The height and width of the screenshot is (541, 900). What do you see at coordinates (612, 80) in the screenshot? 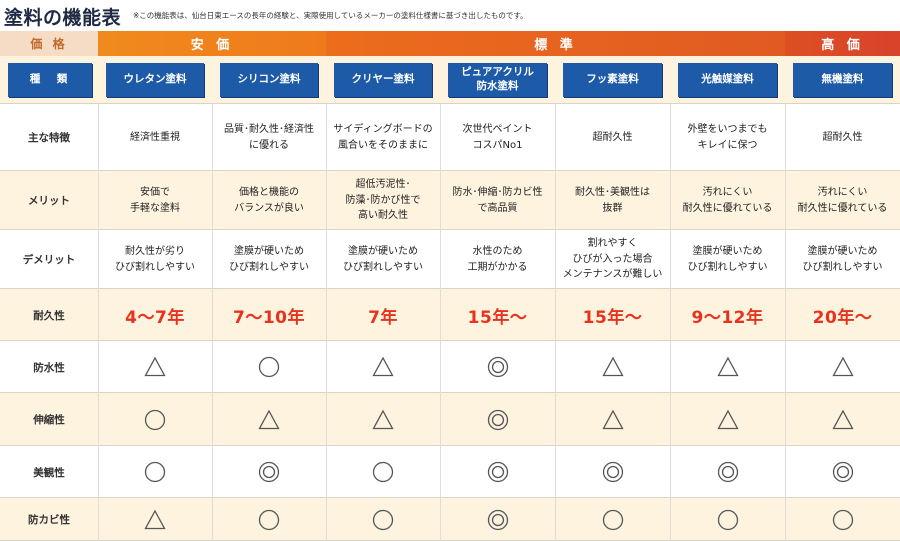
I see `paint-type-5: フッ素塗料` at bounding box center [612, 80].